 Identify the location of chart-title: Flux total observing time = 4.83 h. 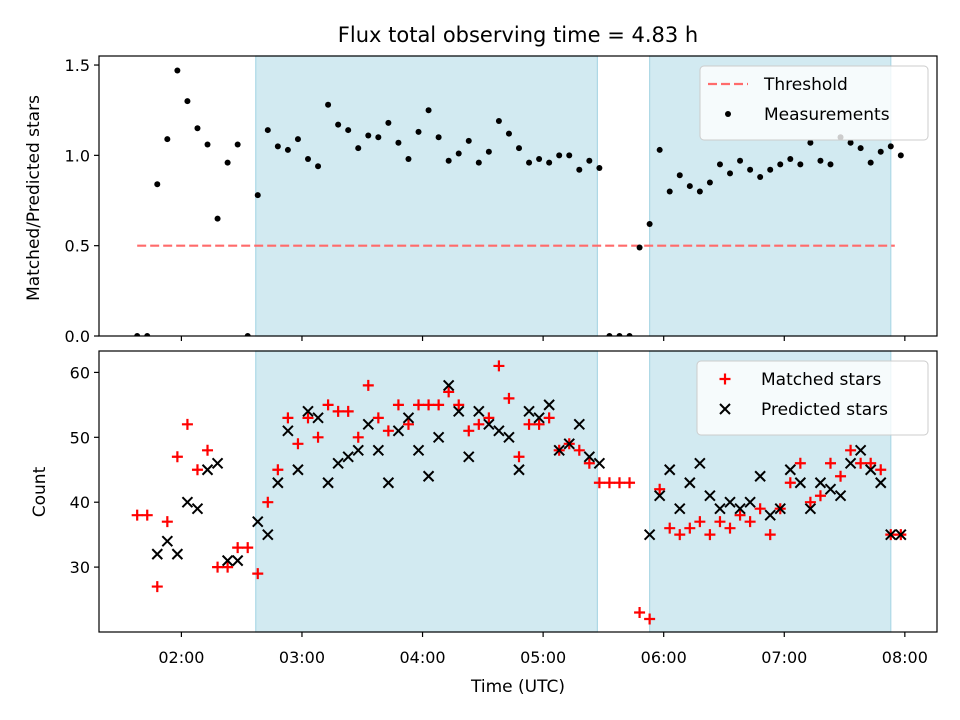
(518, 35).